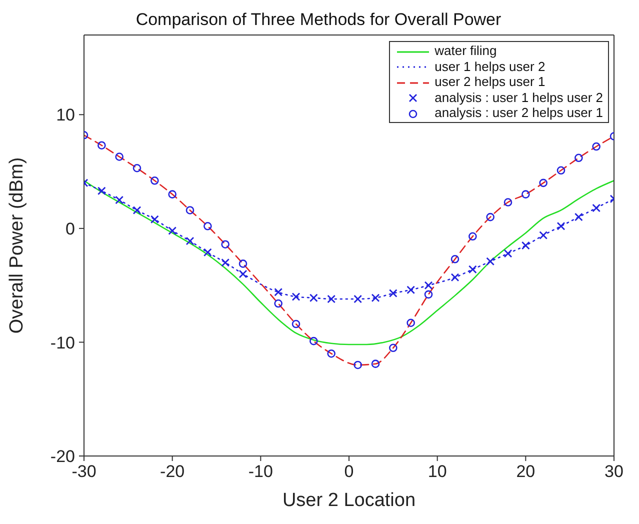  What do you see at coordinates (70, 228) in the screenshot?
I see `y-tick-label: 0` at bounding box center [70, 228].